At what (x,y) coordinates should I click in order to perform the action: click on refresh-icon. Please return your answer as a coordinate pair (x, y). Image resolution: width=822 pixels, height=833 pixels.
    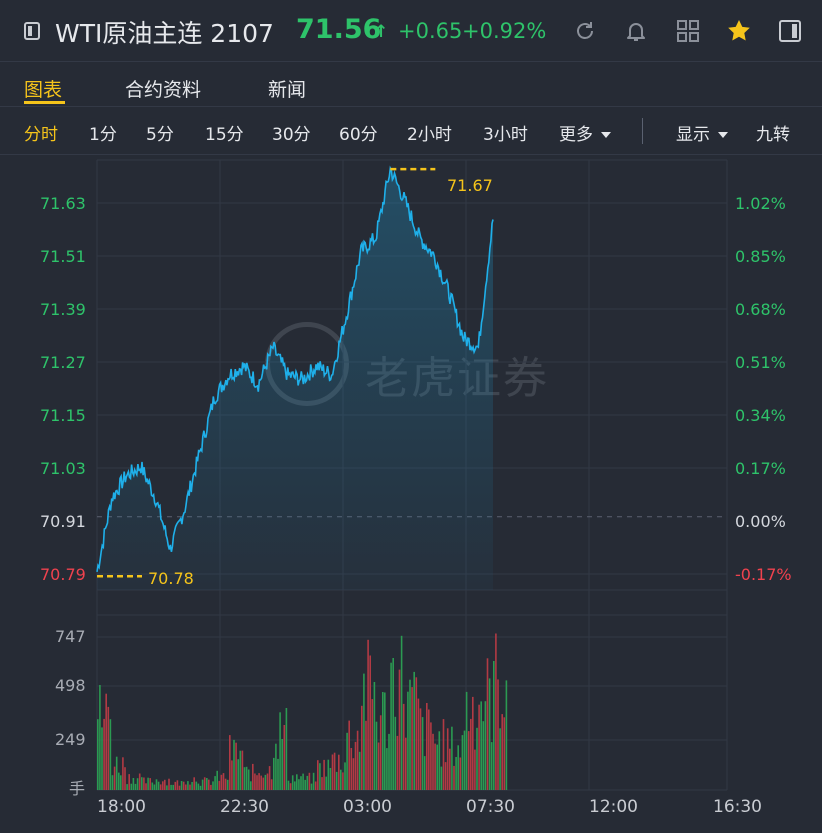
    Looking at the image, I should click on (585, 31).